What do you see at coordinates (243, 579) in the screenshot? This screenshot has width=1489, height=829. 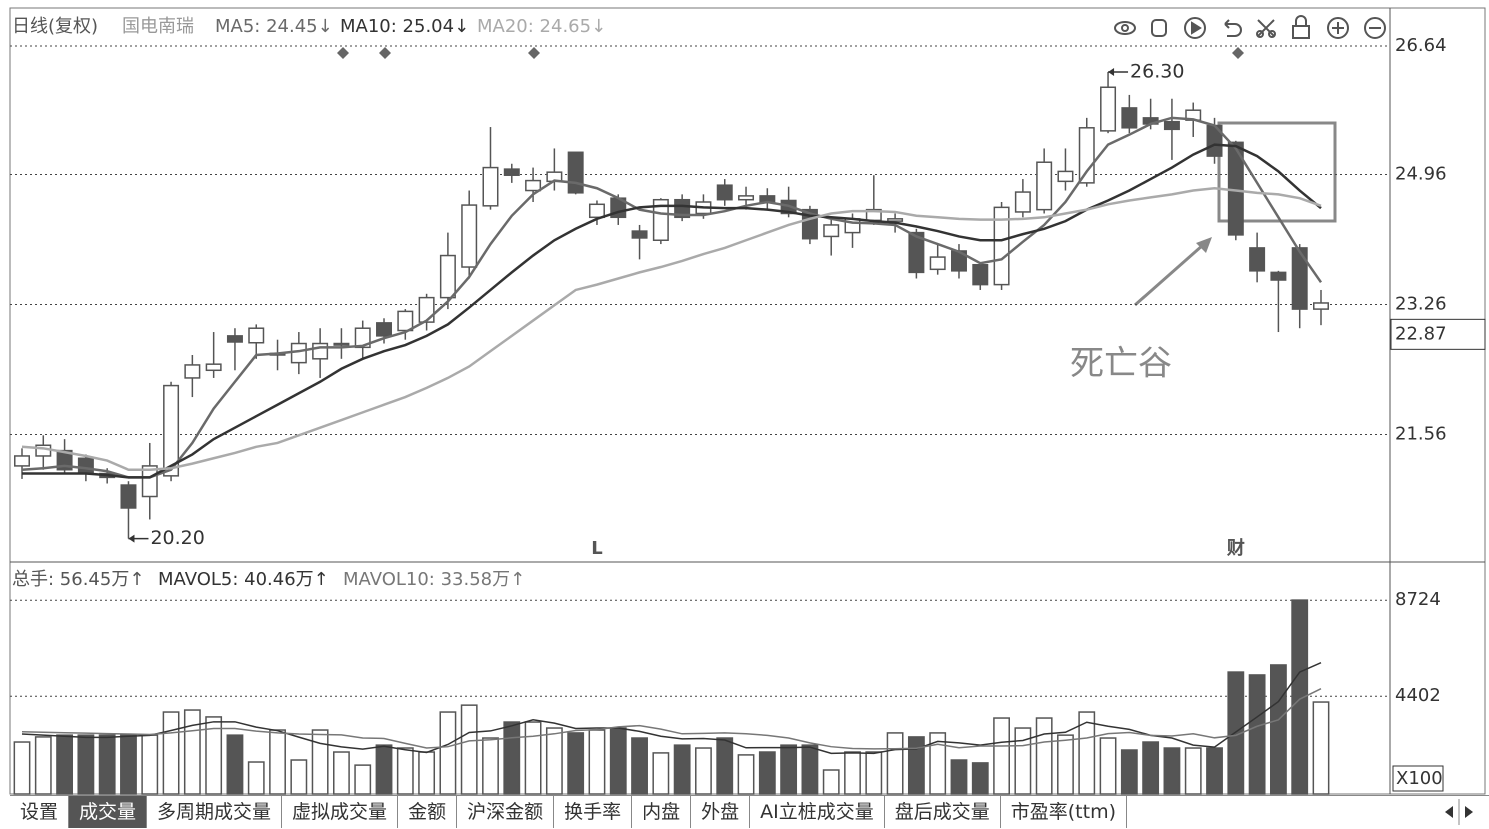 I see `legend-entry: MAVOL5: 40.46万↑` at bounding box center [243, 579].